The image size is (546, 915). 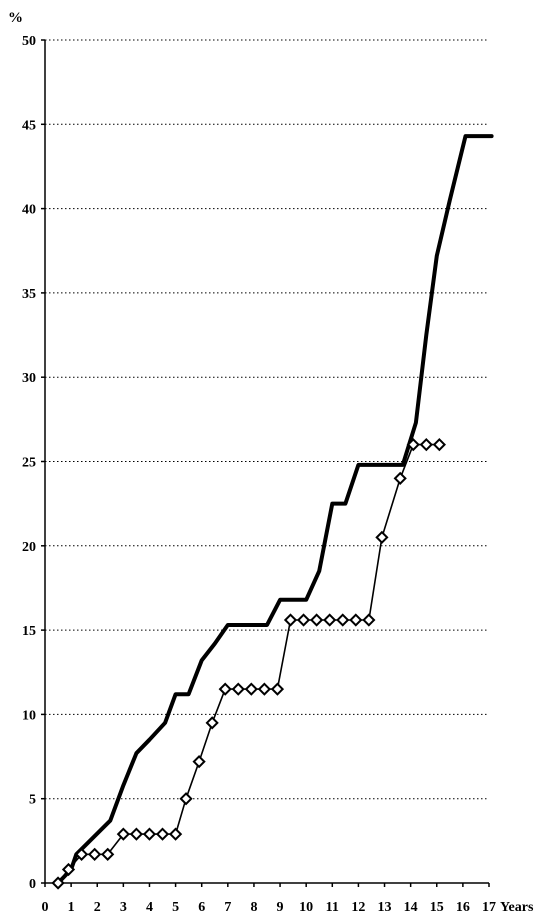 I want to click on y-tick-label: 35, so click(x=29, y=294).